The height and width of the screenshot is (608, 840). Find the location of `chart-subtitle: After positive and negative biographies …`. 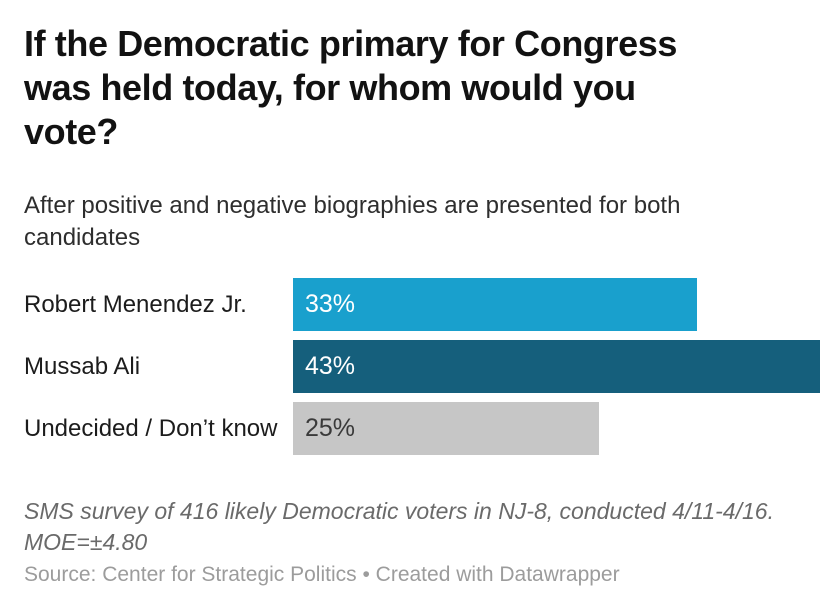

chart-subtitle: After positive and negative biographies … is located at coordinates (422, 222).